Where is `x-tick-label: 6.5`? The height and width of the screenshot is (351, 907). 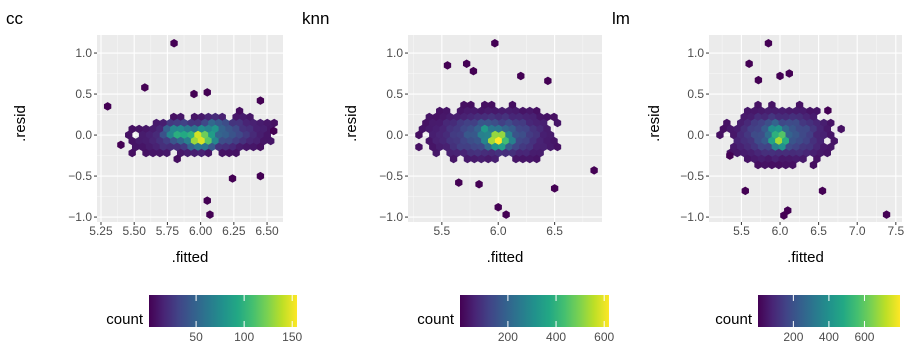
x-tick-label: 6.5 is located at coordinates (554, 231).